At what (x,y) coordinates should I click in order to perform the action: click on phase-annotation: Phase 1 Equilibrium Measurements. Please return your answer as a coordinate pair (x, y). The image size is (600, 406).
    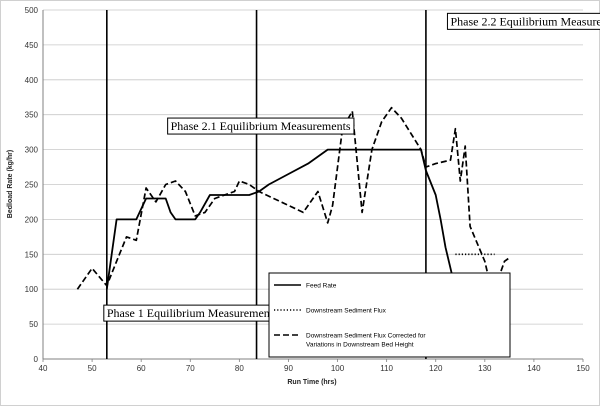
    Looking at the image, I should click on (192, 313).